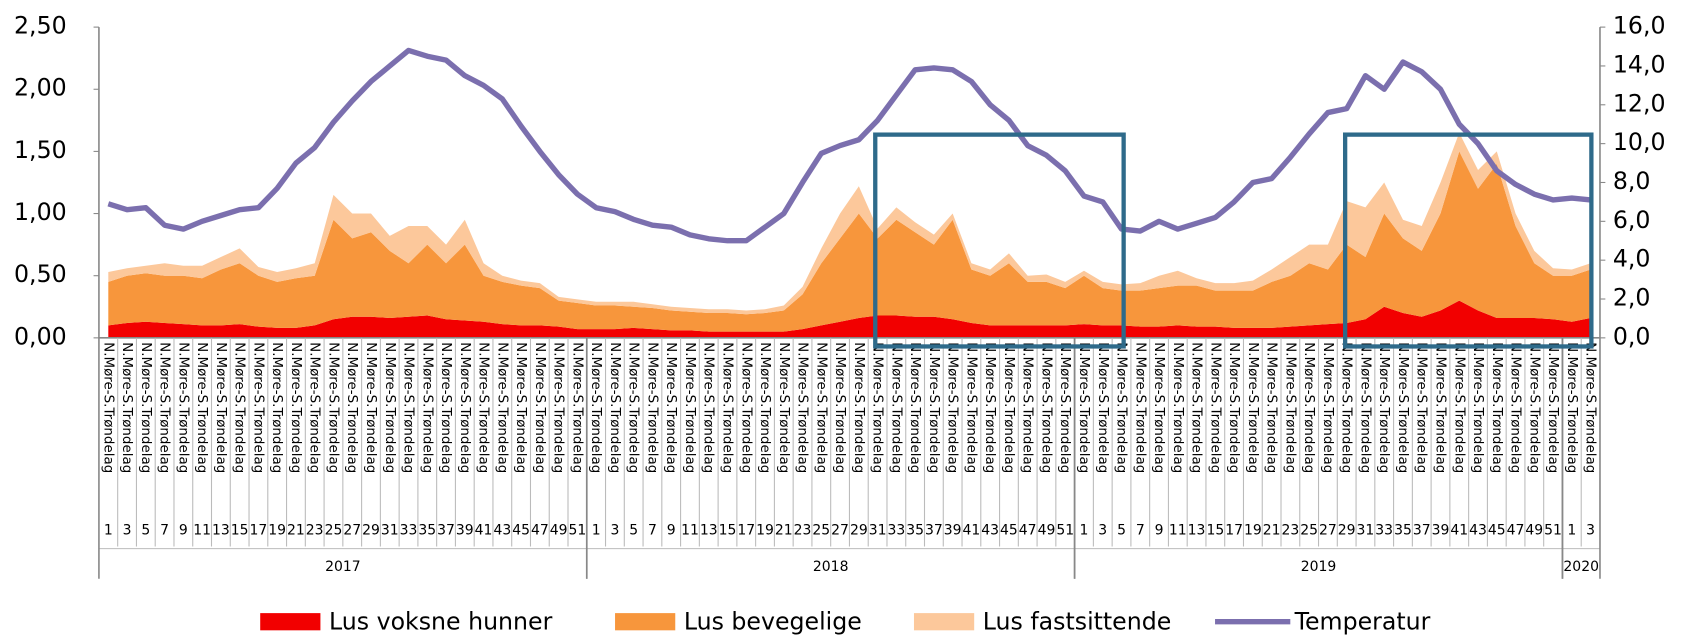 The width and height of the screenshot is (1686, 637). What do you see at coordinates (1384, 530) in the screenshot?
I see `x-tick-label: 33` at bounding box center [1384, 530].